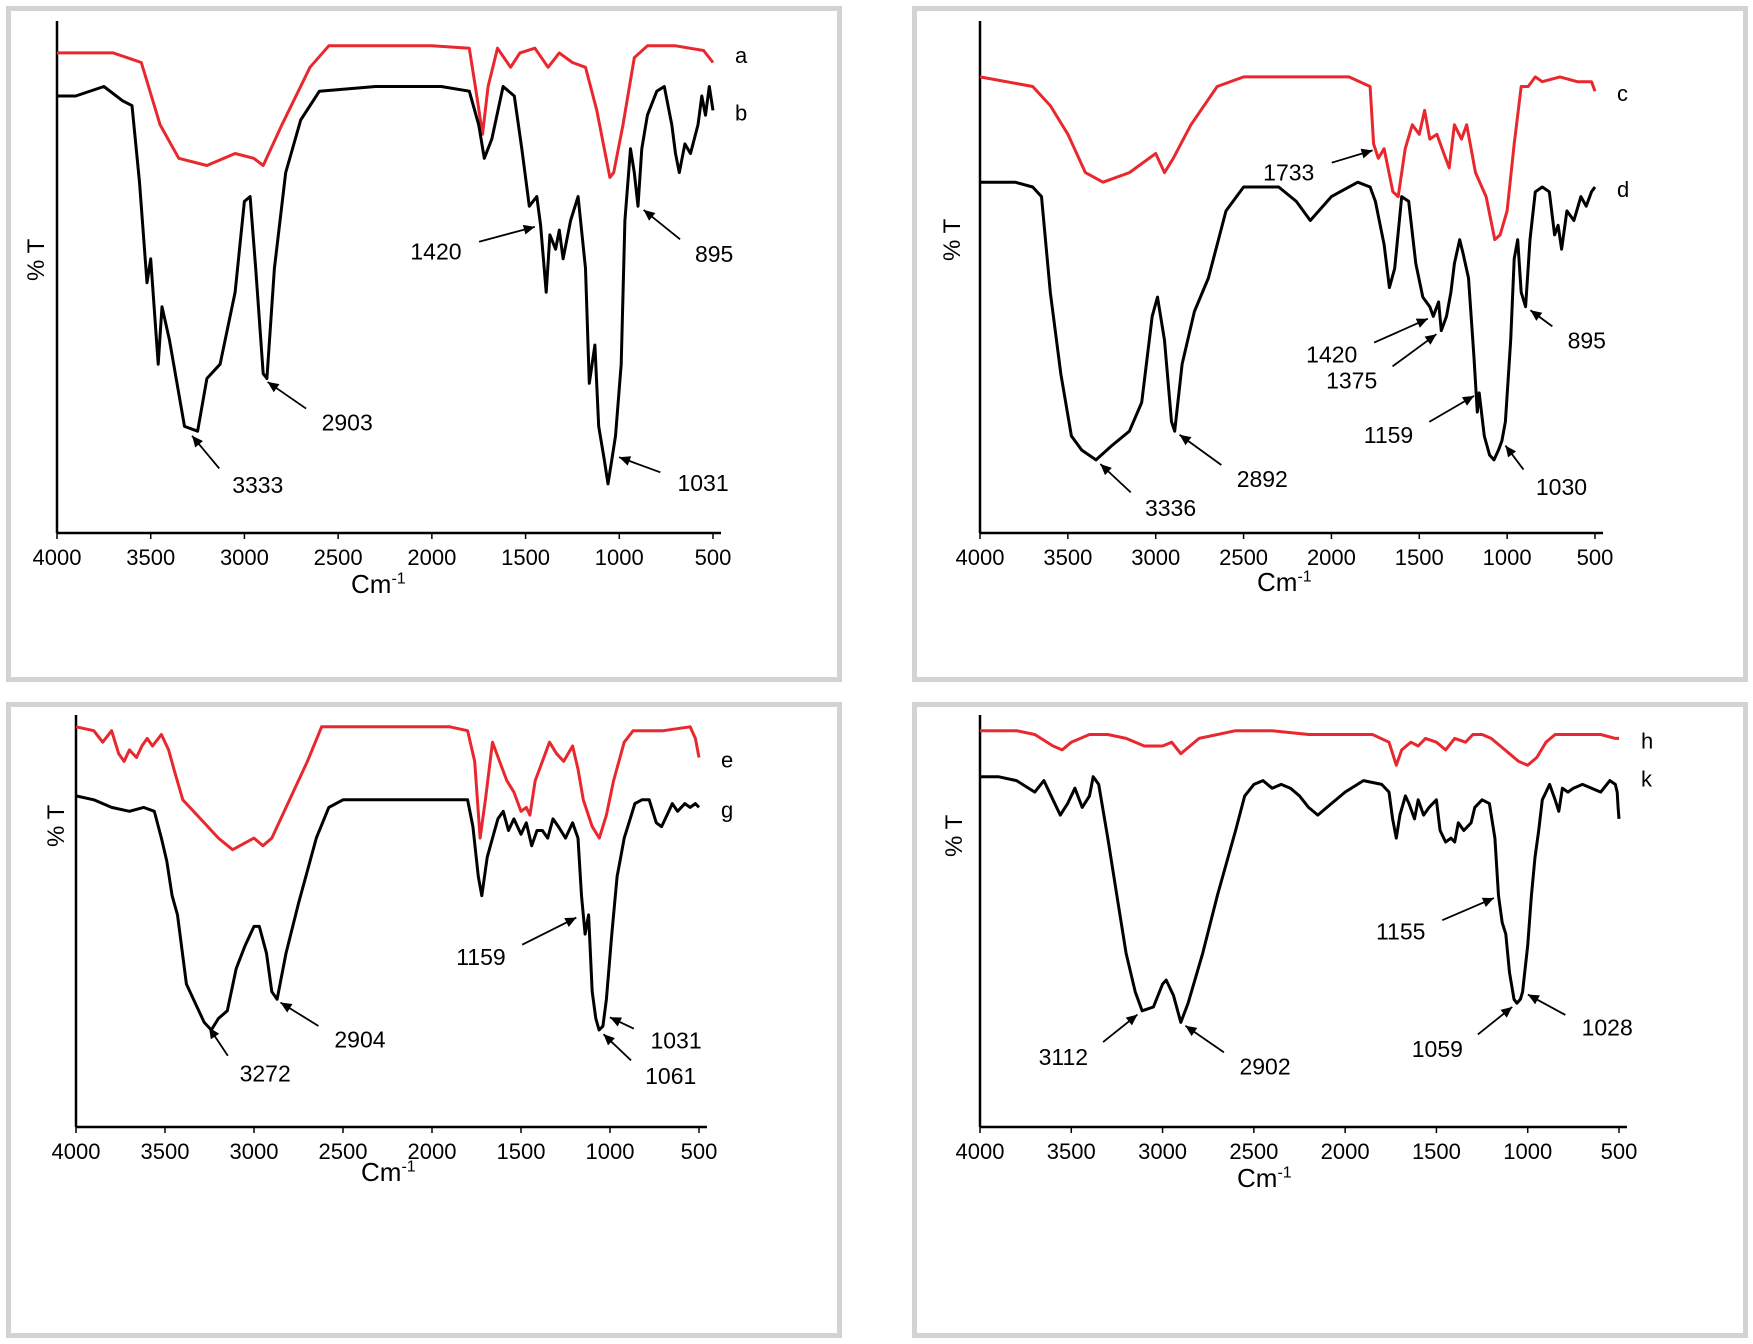 The width and height of the screenshot is (1753, 1344). I want to click on peak-label-2902: 2902, so click(1264, 1066).